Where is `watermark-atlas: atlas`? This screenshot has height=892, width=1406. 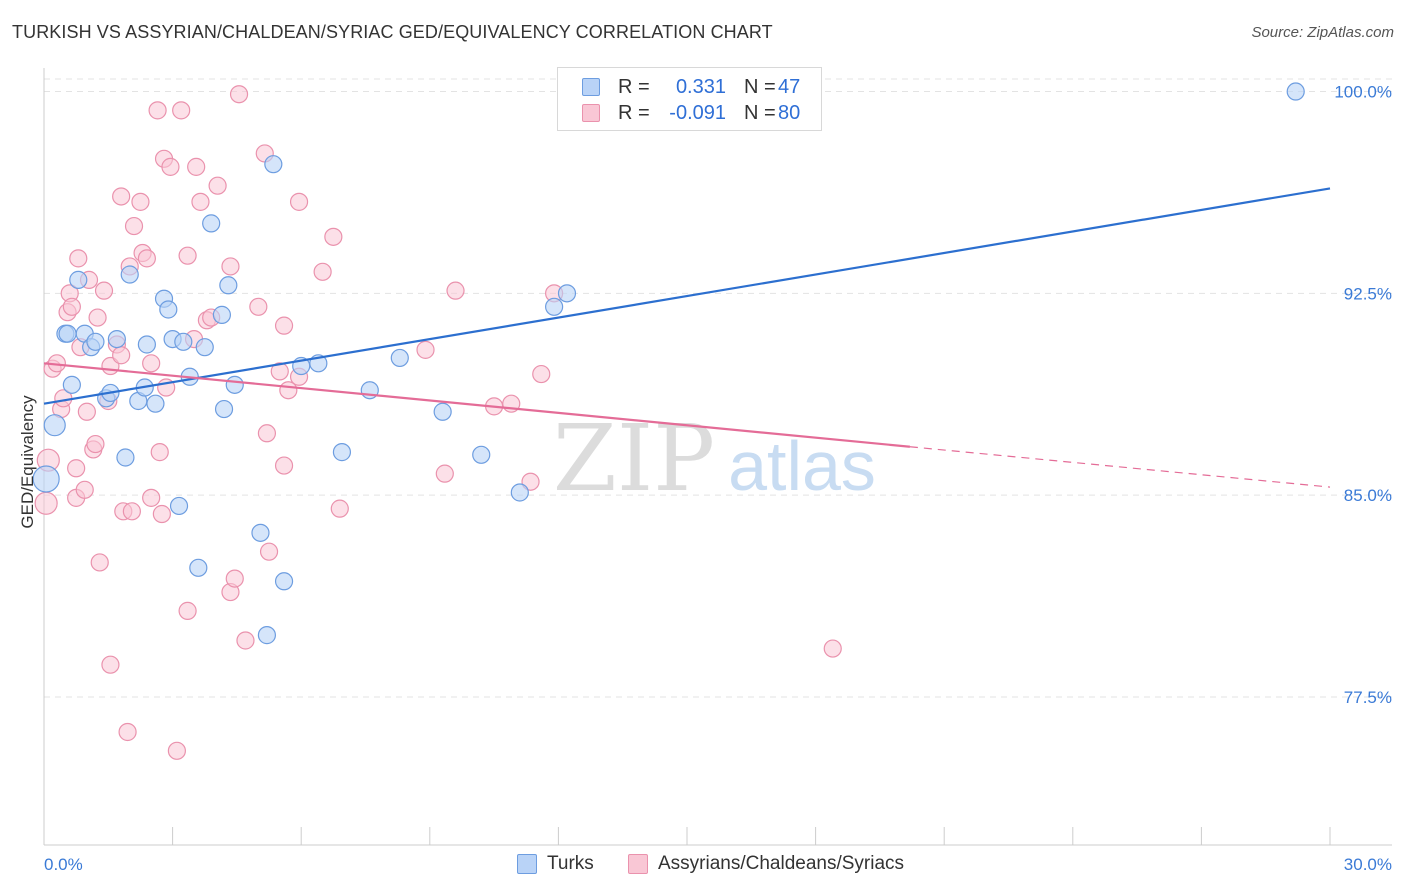 watermark-atlas: atlas is located at coordinates (802, 466).